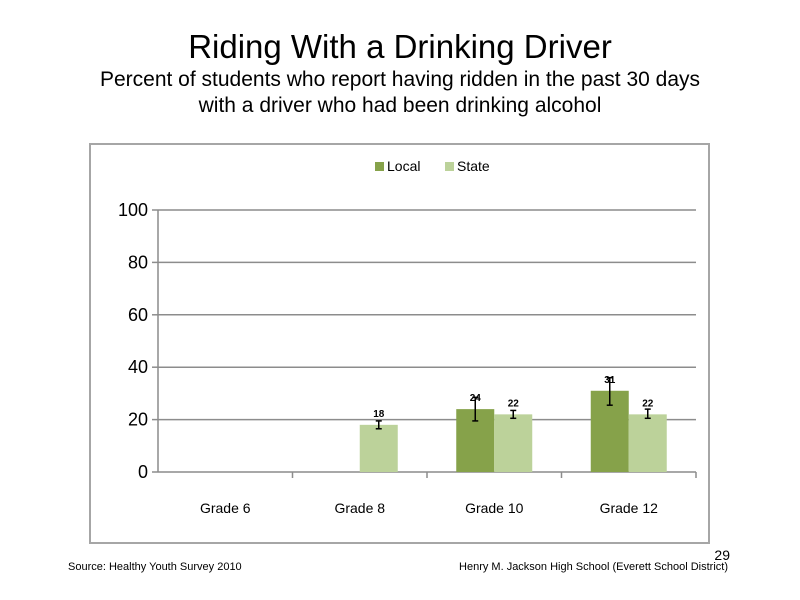 This screenshot has width=800, height=600. Describe the element at coordinates (476, 398) in the screenshot. I see `data-label: 24` at that location.